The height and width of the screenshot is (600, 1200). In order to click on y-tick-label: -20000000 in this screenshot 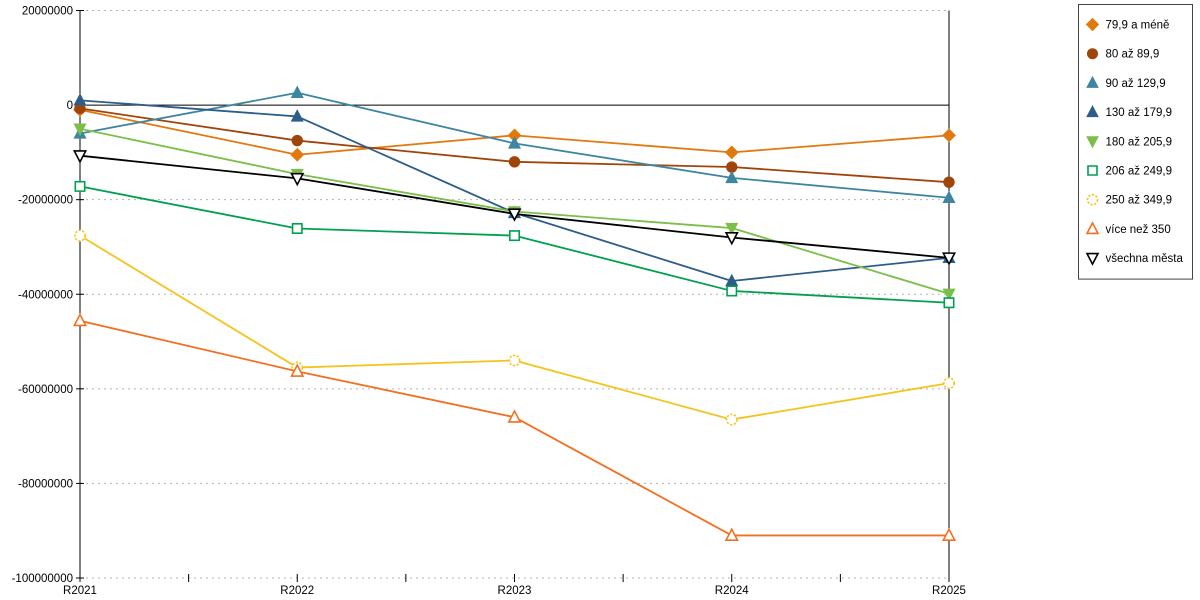, I will do `click(45, 201)`.